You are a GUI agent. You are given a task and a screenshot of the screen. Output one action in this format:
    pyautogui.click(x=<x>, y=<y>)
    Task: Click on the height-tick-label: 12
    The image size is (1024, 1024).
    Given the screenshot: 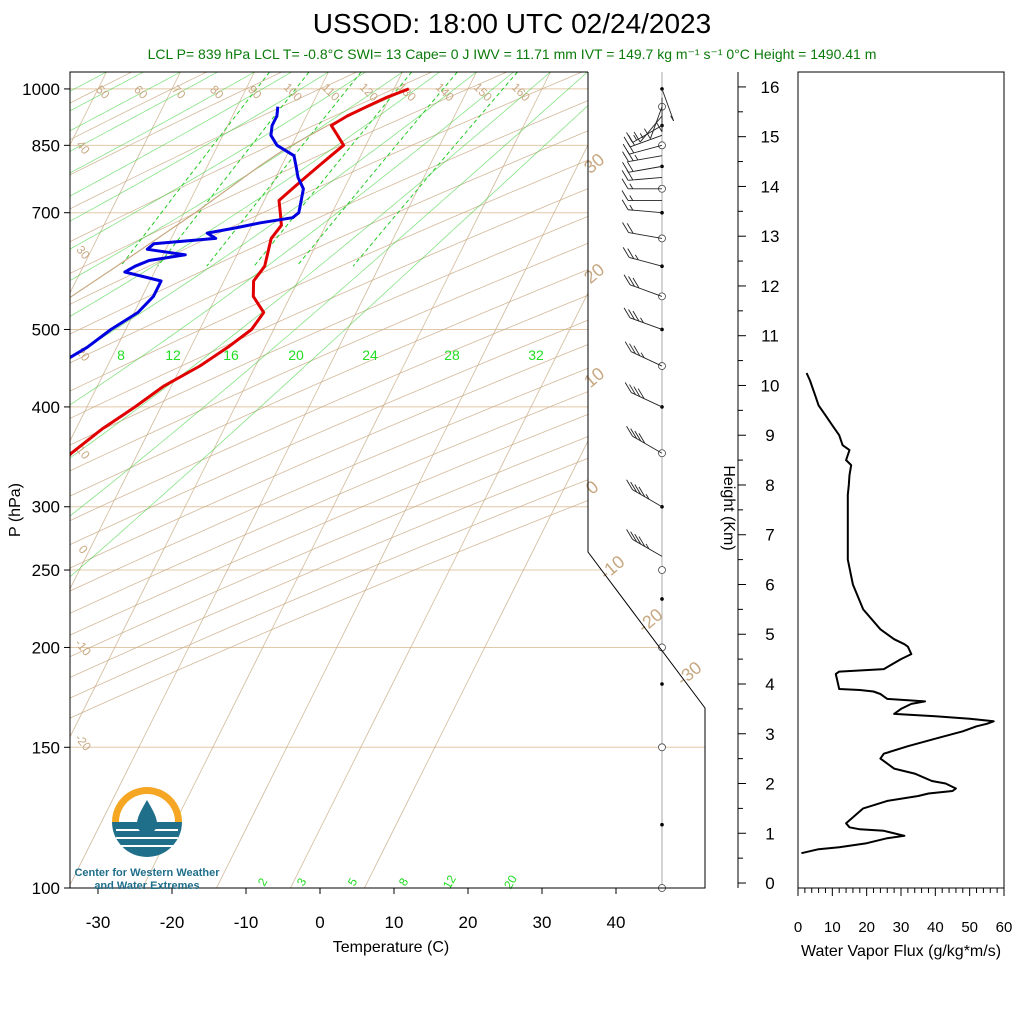 What is the action you would take?
    pyautogui.click(x=770, y=286)
    